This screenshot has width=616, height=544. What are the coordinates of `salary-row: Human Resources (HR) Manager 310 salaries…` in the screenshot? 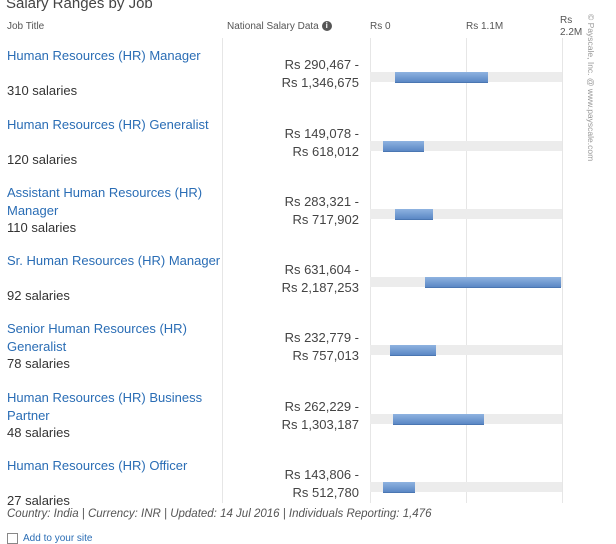 It's located at (300, 81).